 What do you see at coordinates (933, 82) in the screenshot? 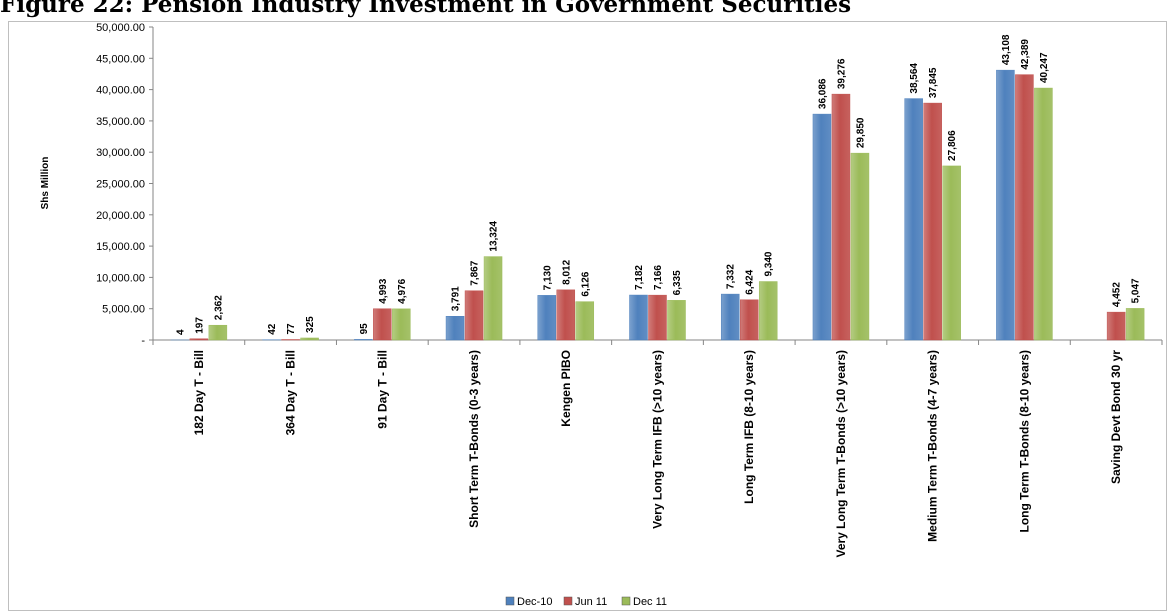
I see `data-label: 37,845` at bounding box center [933, 82].